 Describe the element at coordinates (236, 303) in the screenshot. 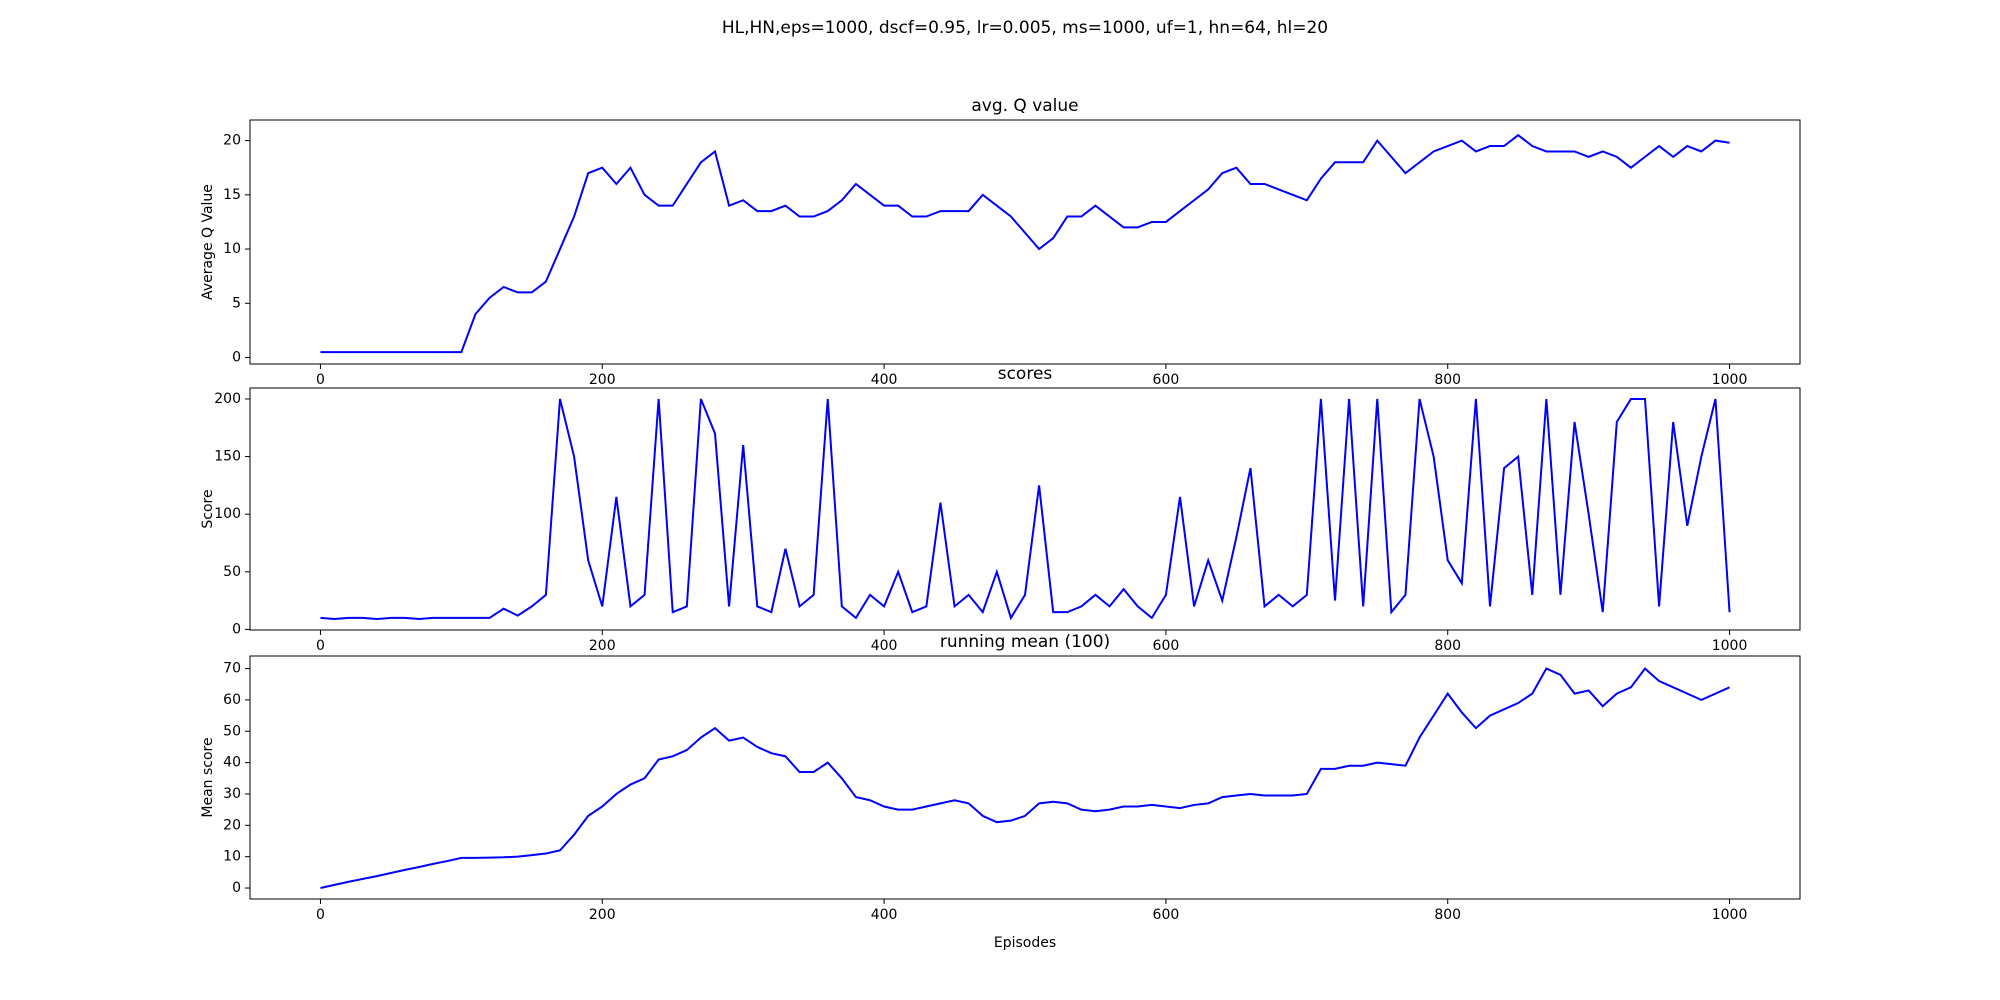

I see `y-tick-label: 5` at that location.